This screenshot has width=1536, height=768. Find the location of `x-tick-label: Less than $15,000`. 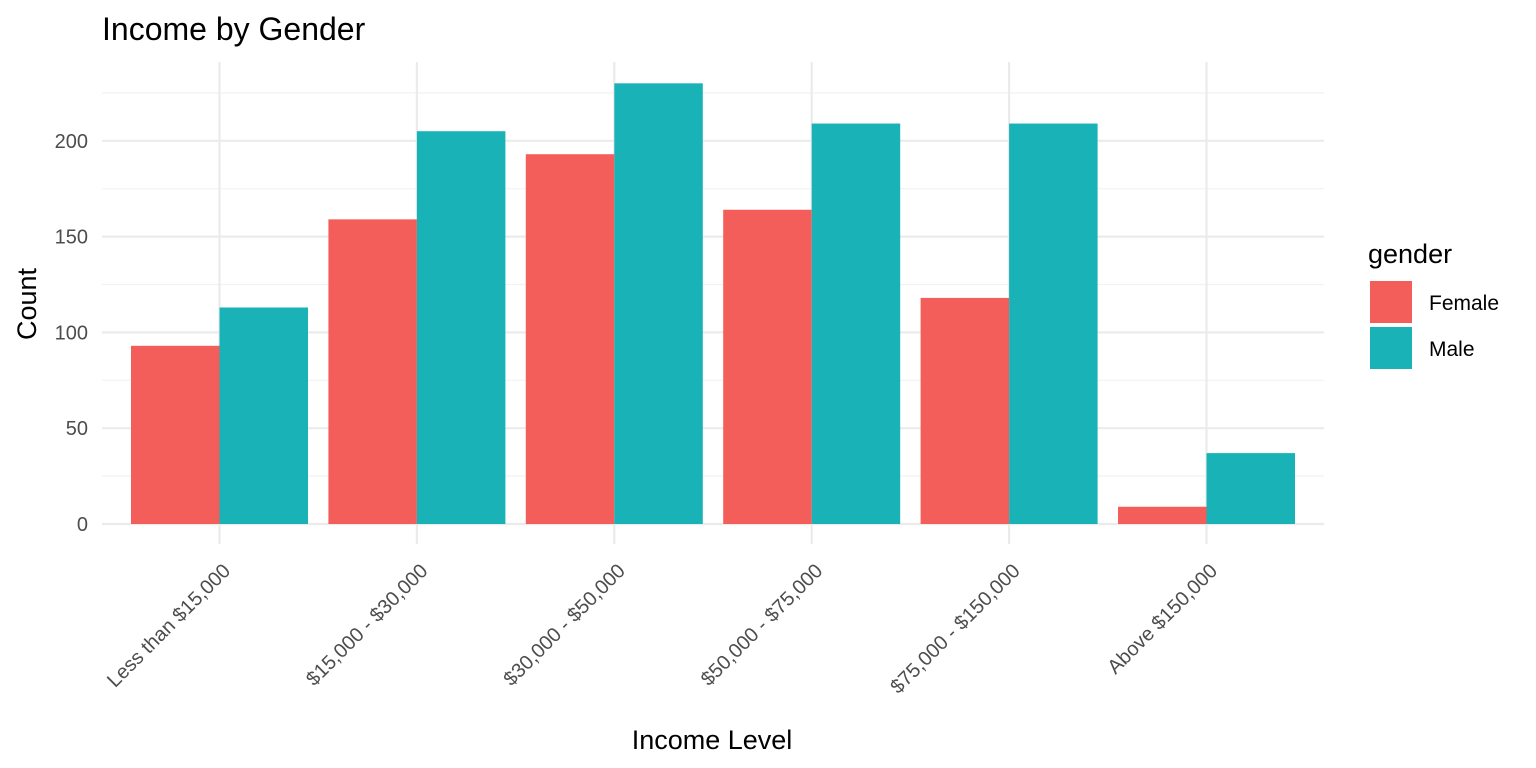

x-tick-label: Less than $15,000 is located at coordinates (169, 626).